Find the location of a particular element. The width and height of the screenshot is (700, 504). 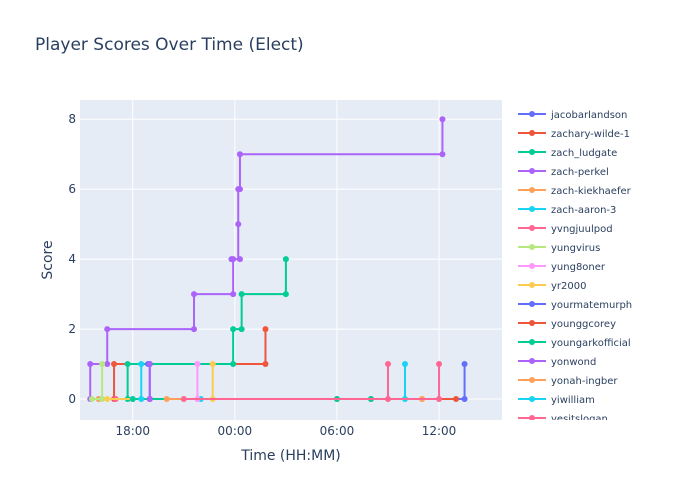

legend-label: yungvirus is located at coordinates (575, 248).